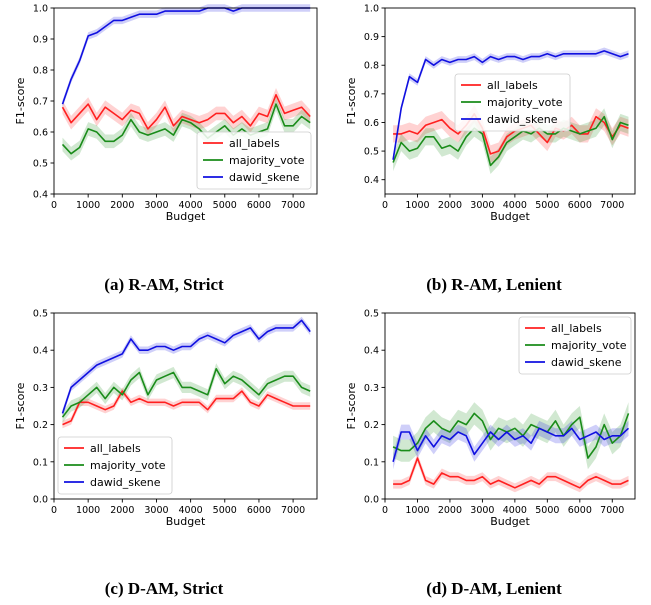 The height and width of the screenshot is (605, 651). I want to click on band-dawid_skene-c, so click(186, 367).